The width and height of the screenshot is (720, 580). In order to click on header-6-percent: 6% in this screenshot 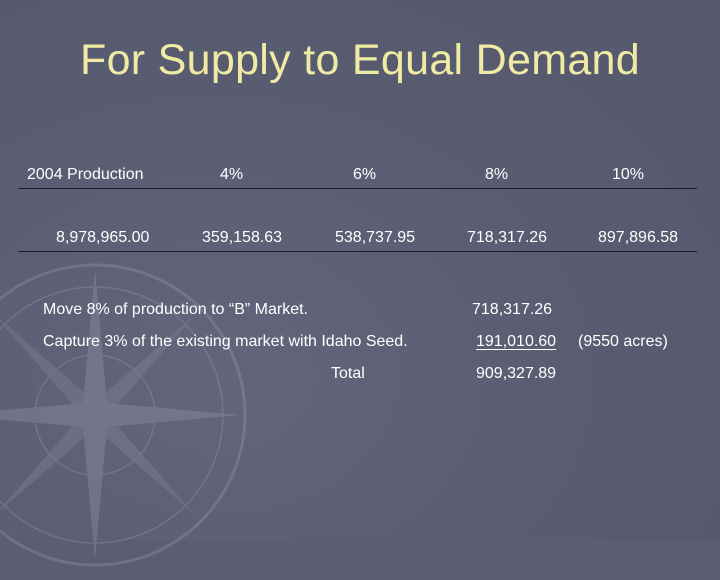, I will do `click(365, 174)`.